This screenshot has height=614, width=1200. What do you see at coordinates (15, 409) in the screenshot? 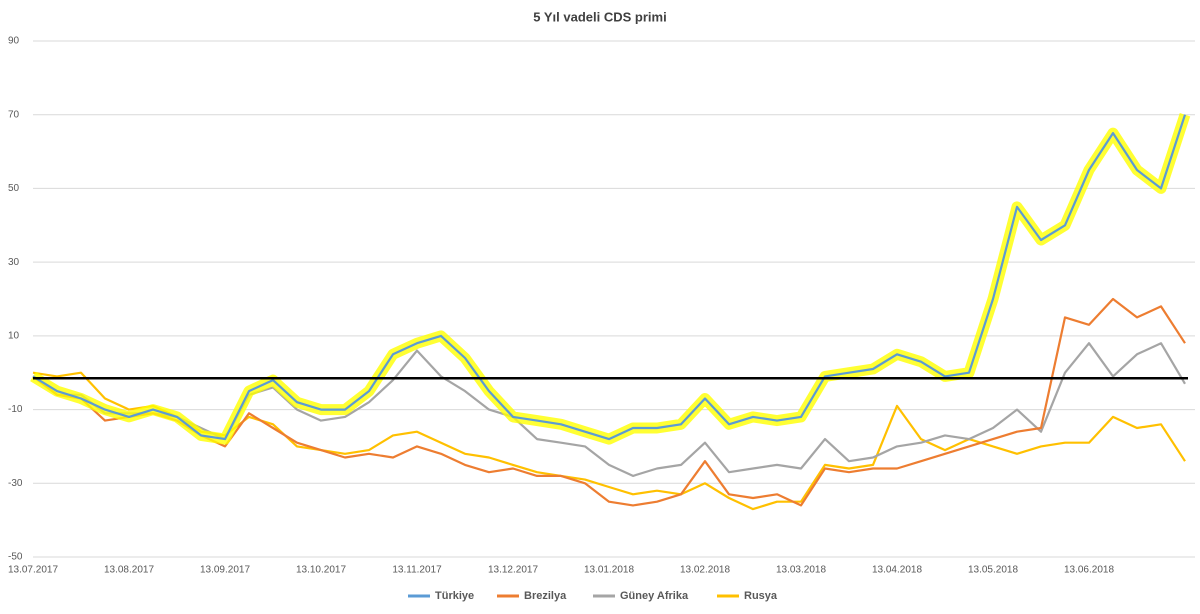
I see `y-tick-label: -10` at bounding box center [15, 409].